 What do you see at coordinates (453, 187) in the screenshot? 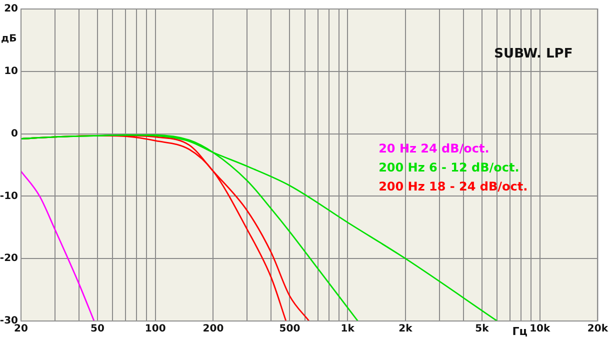
I see `text: 200 Hz 18 - 24 dB/oct.` at bounding box center [453, 187].